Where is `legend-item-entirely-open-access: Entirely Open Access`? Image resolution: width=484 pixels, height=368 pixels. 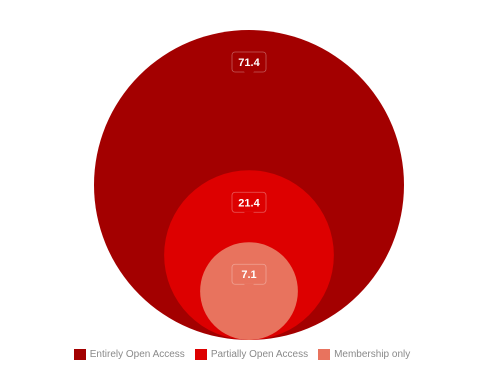 legend-item-entirely-open-access: Entirely Open Access is located at coordinates (129, 354).